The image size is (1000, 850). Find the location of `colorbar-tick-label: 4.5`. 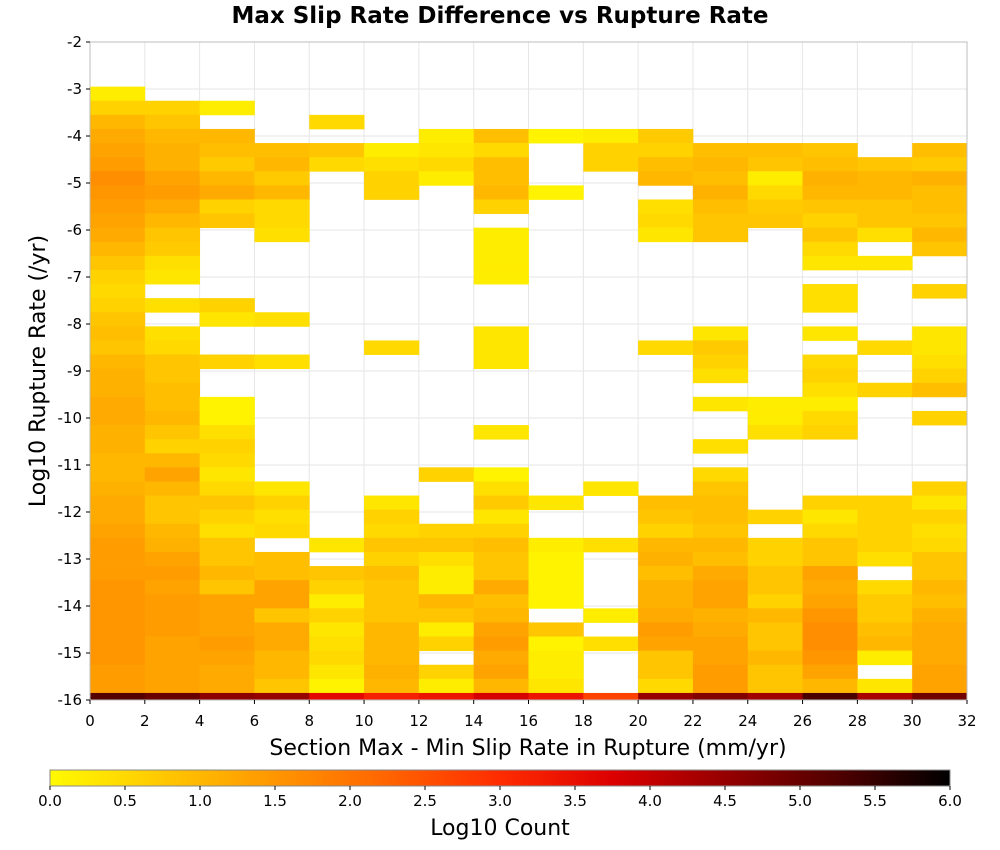

colorbar-tick-label: 4.5 is located at coordinates (725, 801).